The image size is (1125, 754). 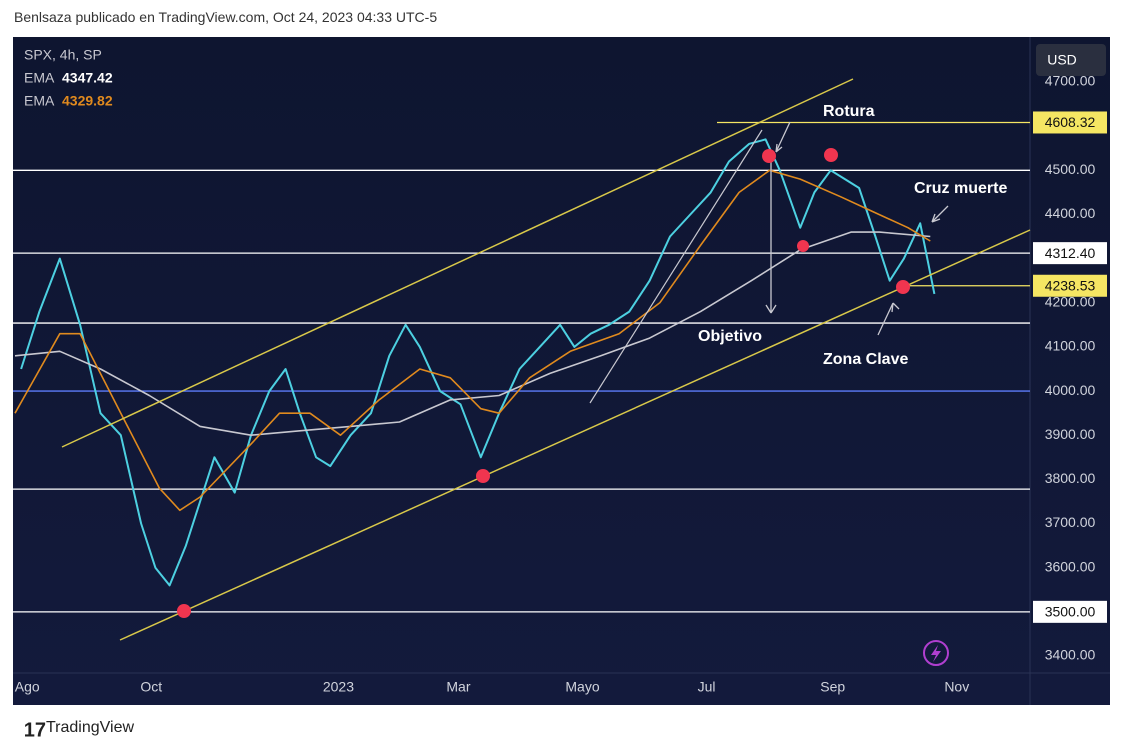 I want to click on x-tick-label: Mayo, so click(x=582, y=687).